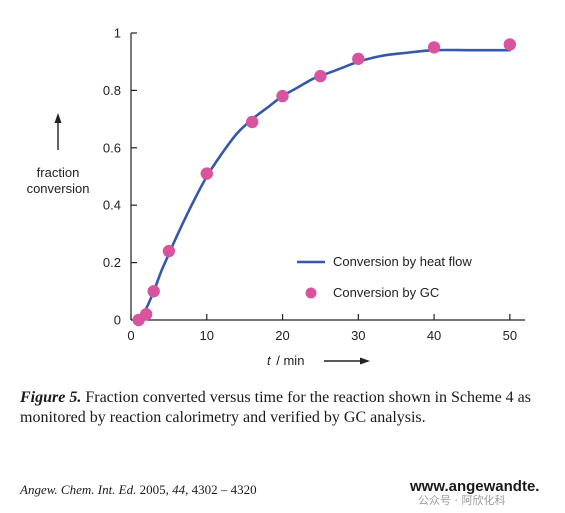  Describe the element at coordinates (358, 335) in the screenshot. I see `x-tick-label: 30` at that location.